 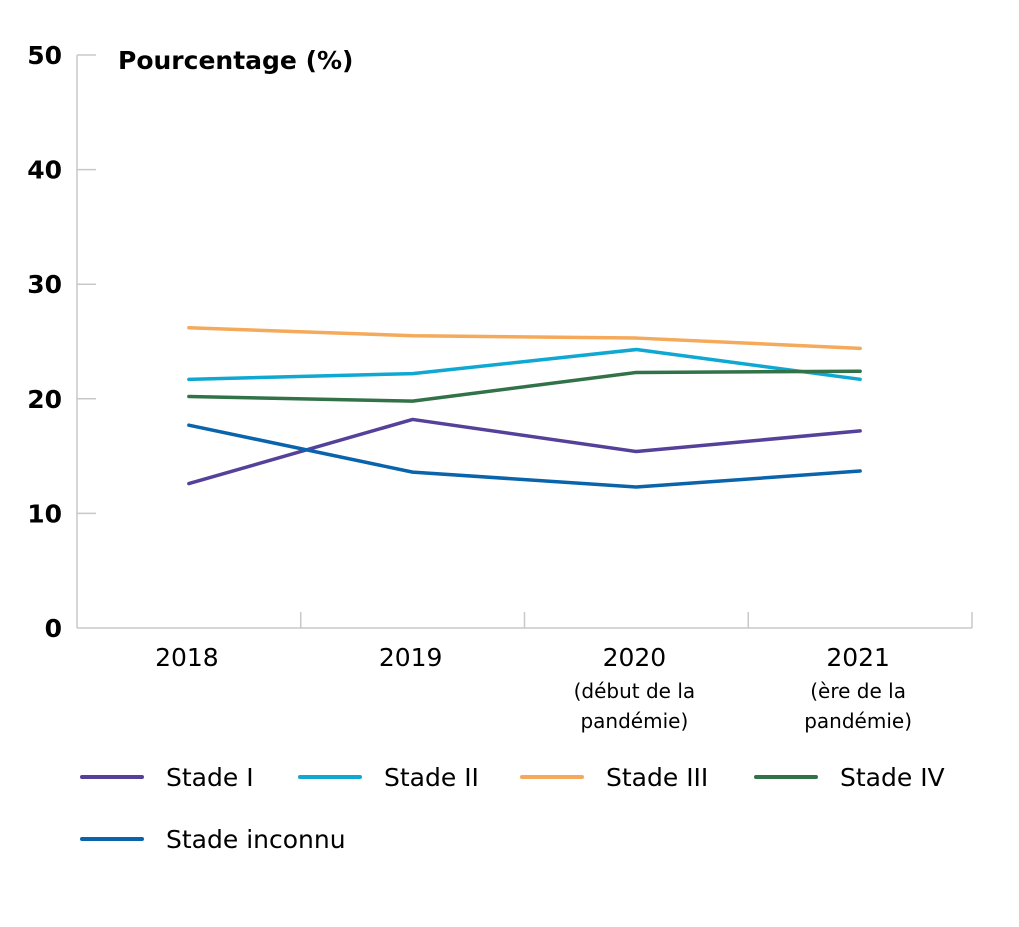 What do you see at coordinates (635, 657) in the screenshot?
I see `x-tick-label: 2020` at bounding box center [635, 657].